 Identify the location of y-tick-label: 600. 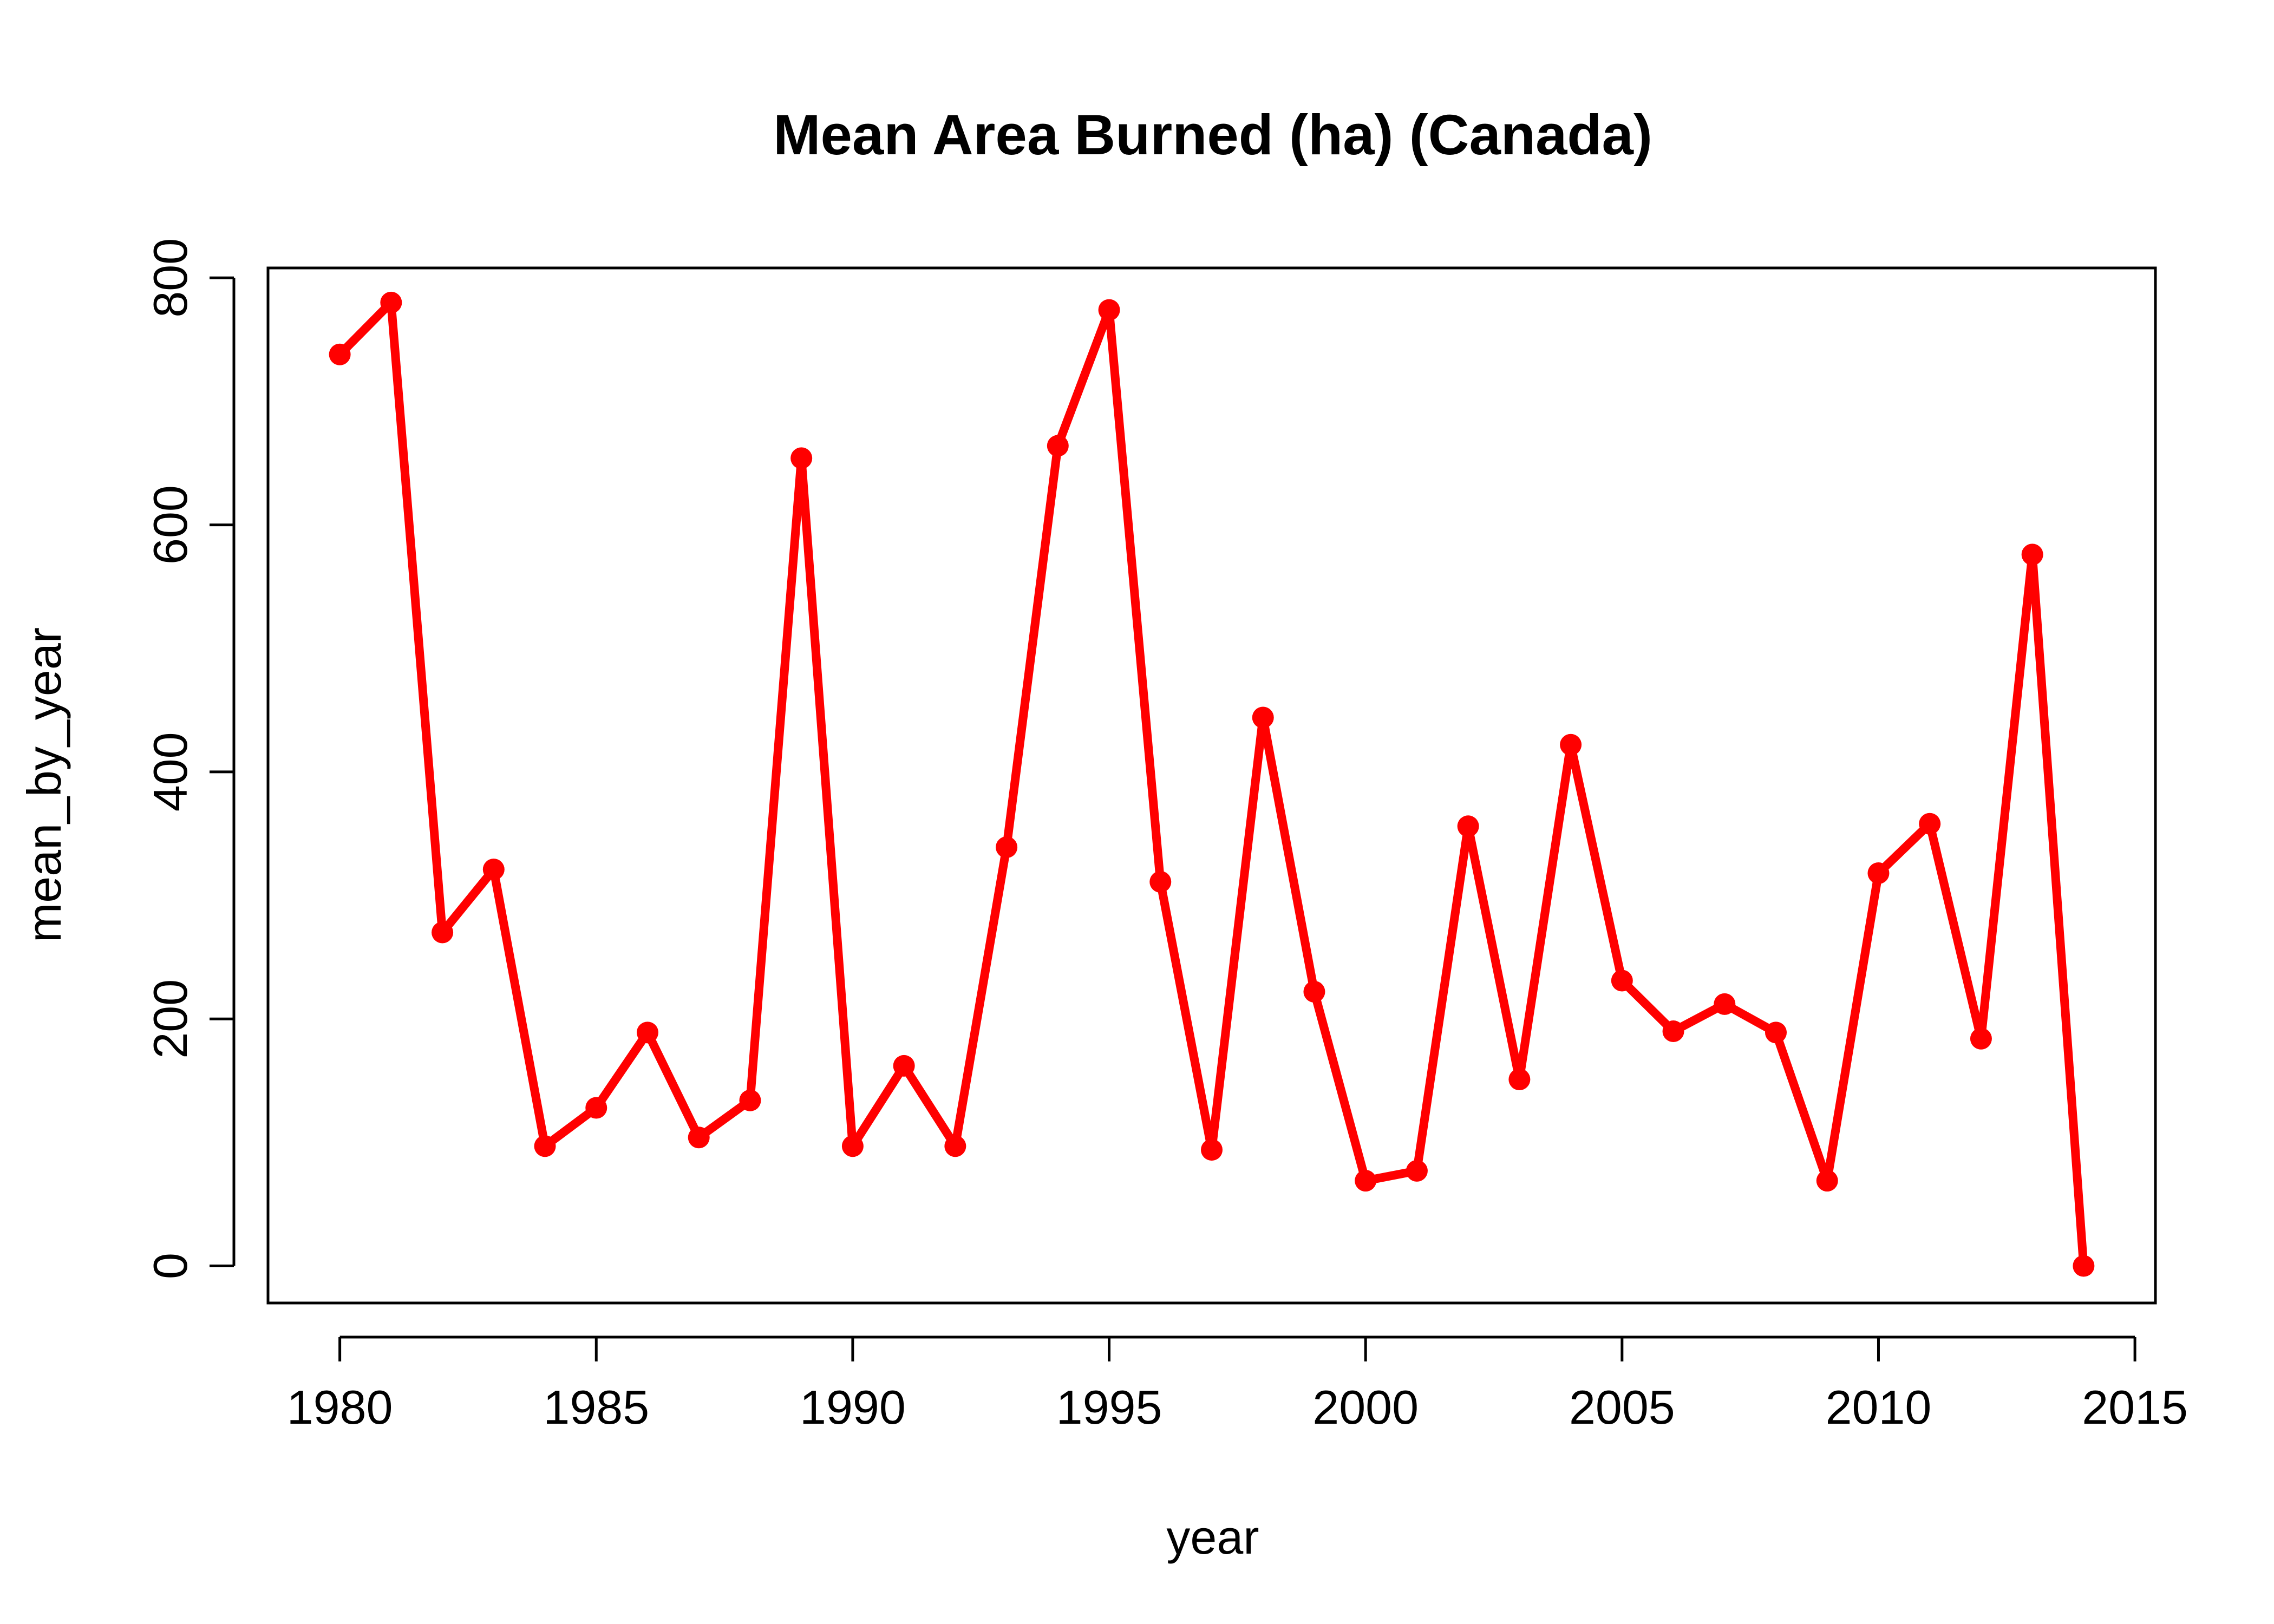
(170, 525).